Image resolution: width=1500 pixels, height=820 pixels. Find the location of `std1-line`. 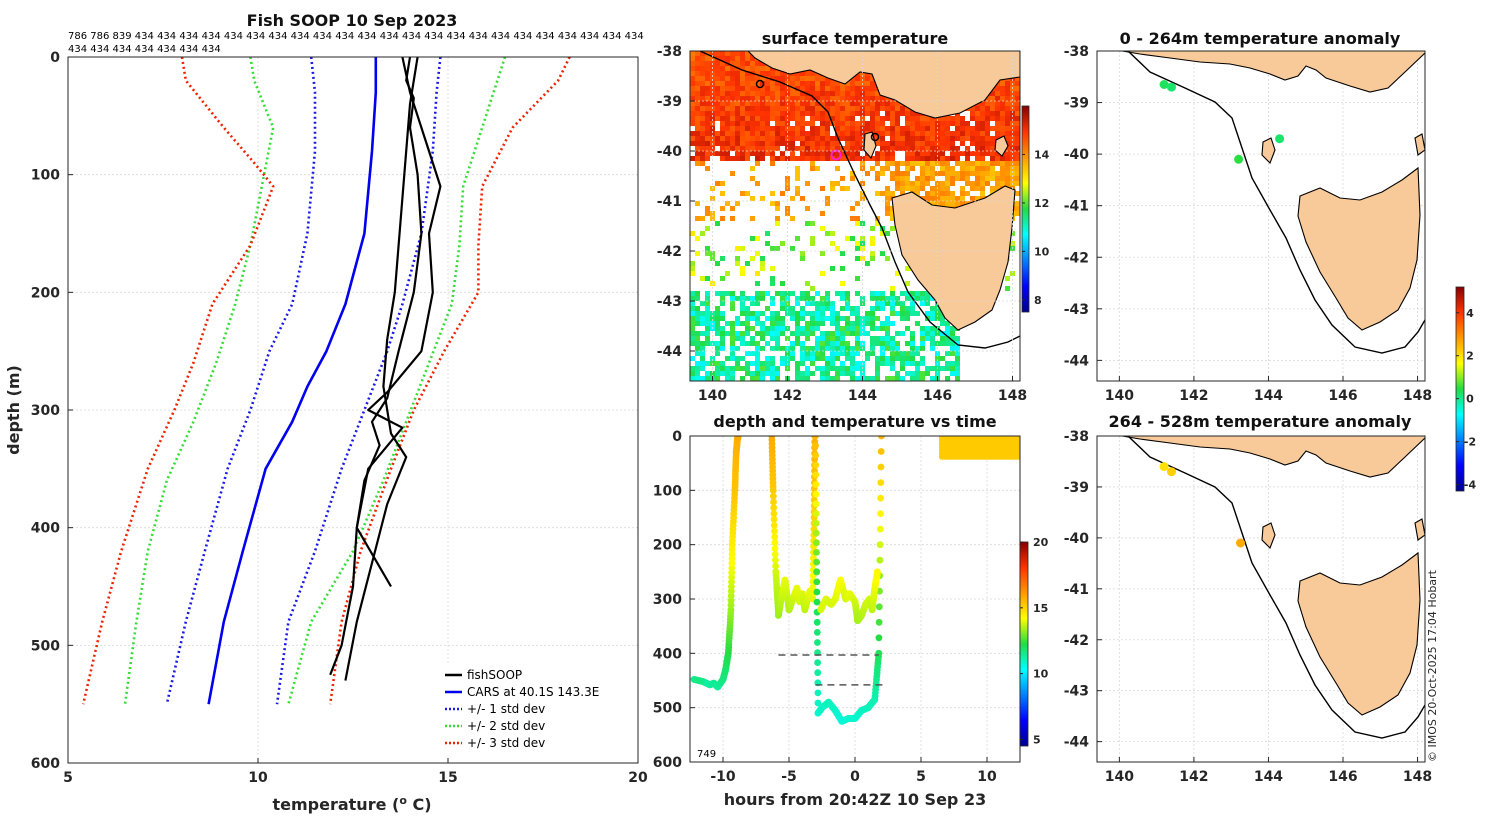

std1-line is located at coordinates (241, 381).